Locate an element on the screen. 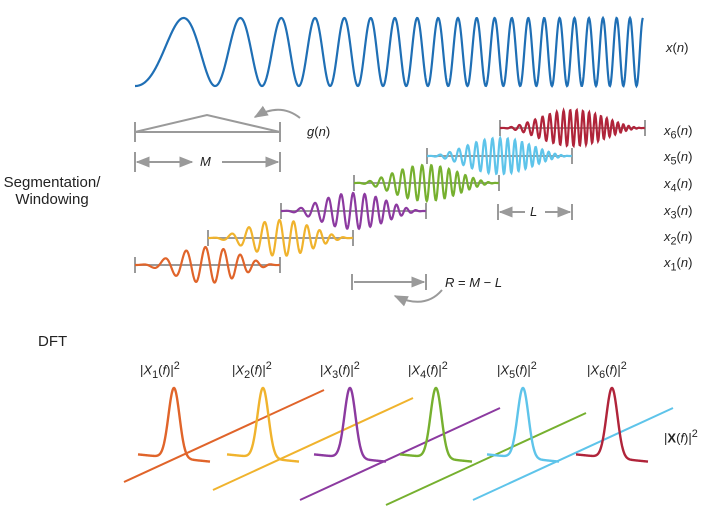 This screenshot has height=509, width=716. overlap-length-marker is located at coordinates (535, 212).